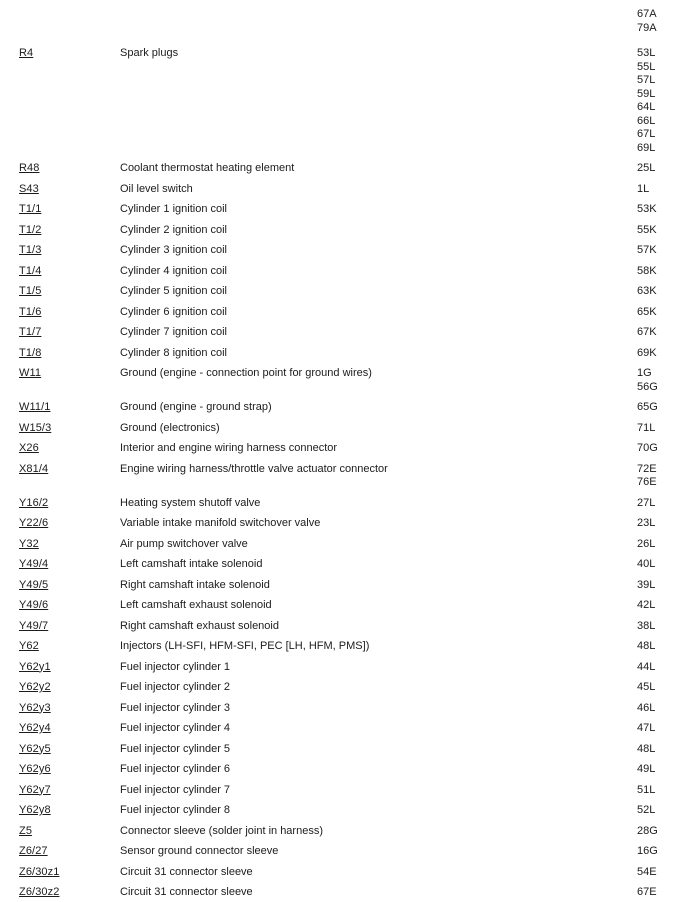 The height and width of the screenshot is (902, 676). Describe the element at coordinates (30, 332) in the screenshot. I see `component-code-link: T1/7` at that location.